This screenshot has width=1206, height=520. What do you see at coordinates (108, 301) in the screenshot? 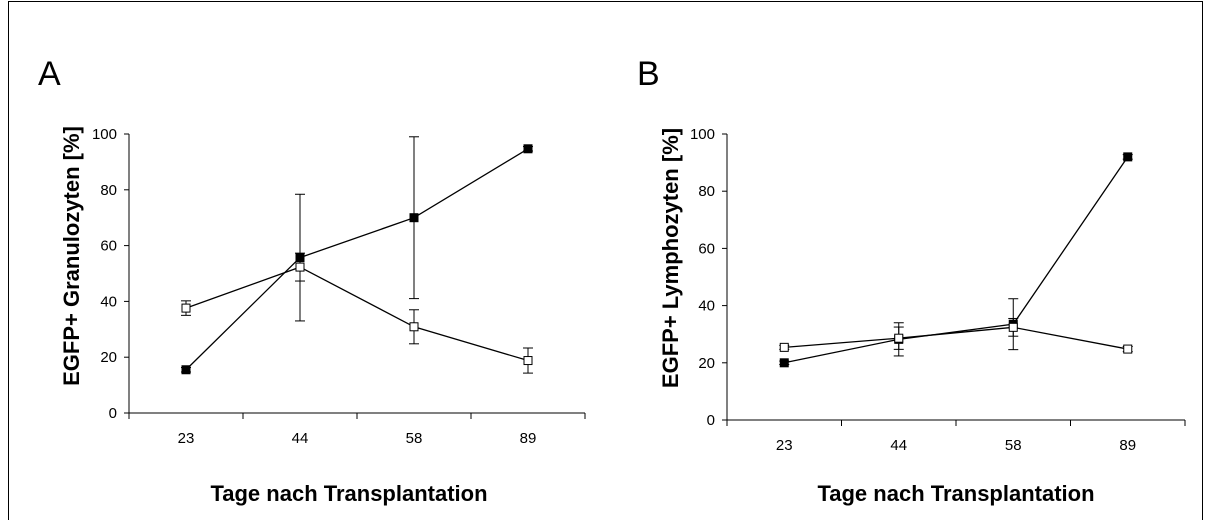
I see `panel-a-y-tick-label: 40` at bounding box center [108, 301].